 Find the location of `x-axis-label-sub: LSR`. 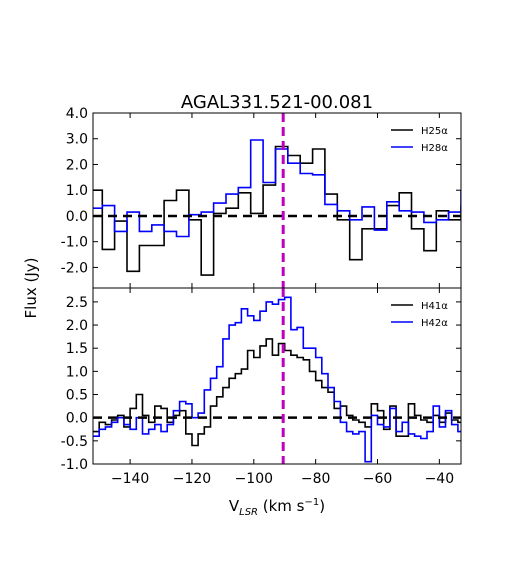

x-axis-label-sub: LSR is located at coordinates (248, 512).